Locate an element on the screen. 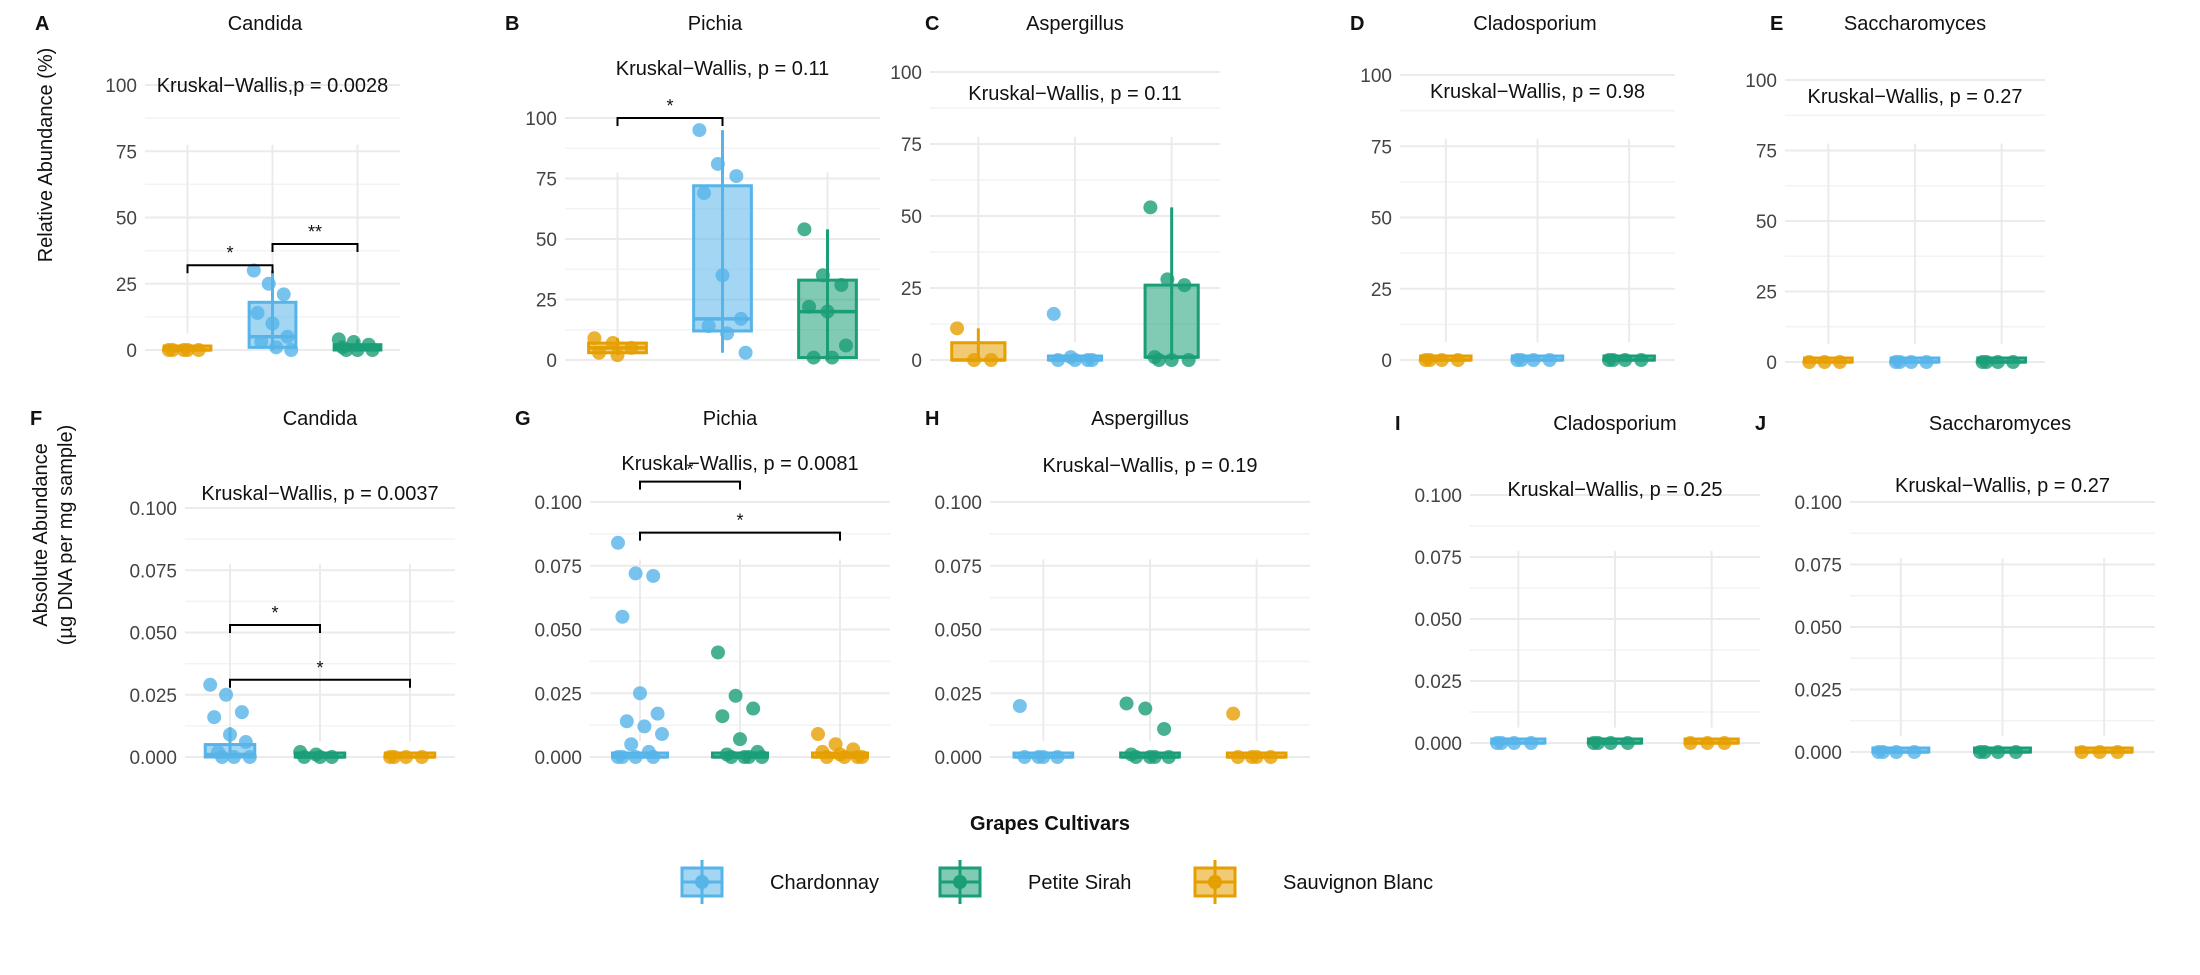 The height and width of the screenshot is (975, 2200). y-axis-label-absolute-units: (µg DNA per mg sample) is located at coordinates (66, 535).